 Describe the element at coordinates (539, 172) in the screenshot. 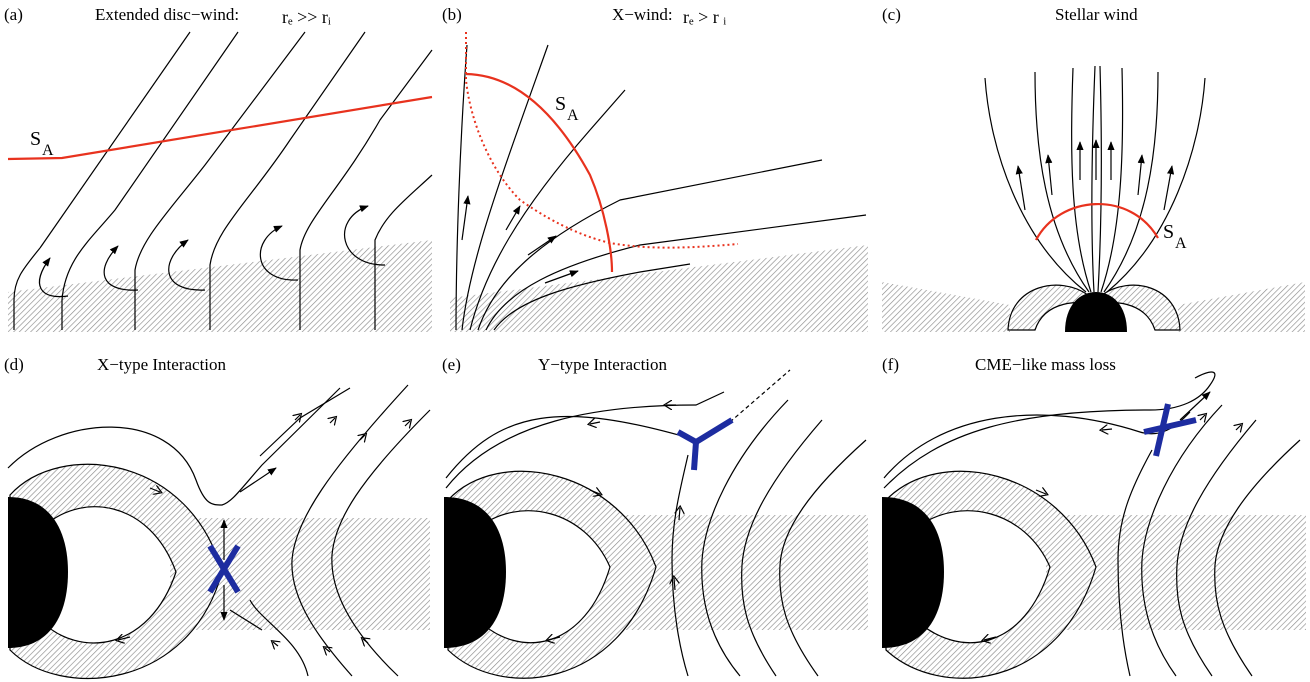

I see `panel-b-alfven-surface` at that location.